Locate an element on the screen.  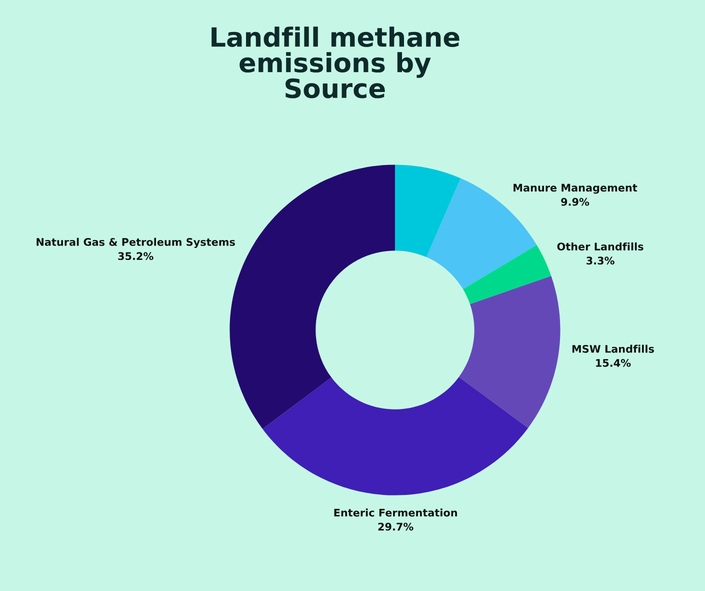
data-label: 9.9% is located at coordinates (575, 202).